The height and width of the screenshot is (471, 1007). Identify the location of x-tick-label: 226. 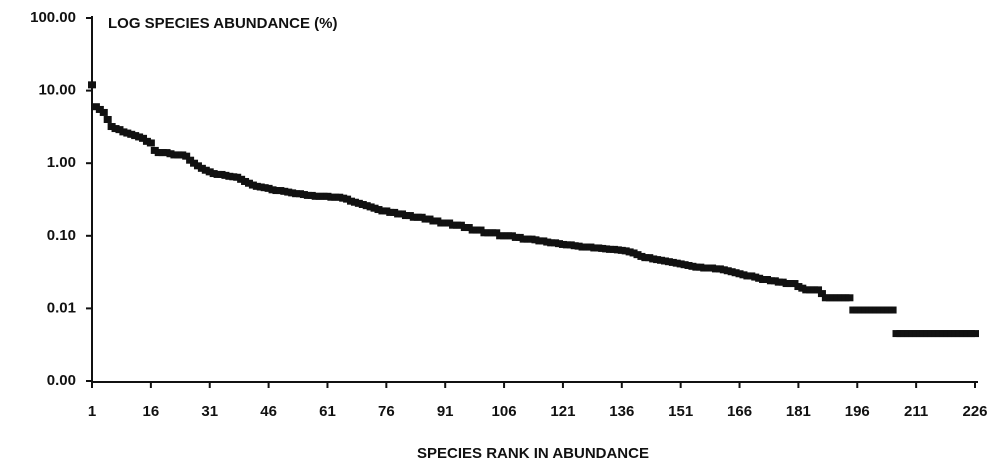
(974, 411).